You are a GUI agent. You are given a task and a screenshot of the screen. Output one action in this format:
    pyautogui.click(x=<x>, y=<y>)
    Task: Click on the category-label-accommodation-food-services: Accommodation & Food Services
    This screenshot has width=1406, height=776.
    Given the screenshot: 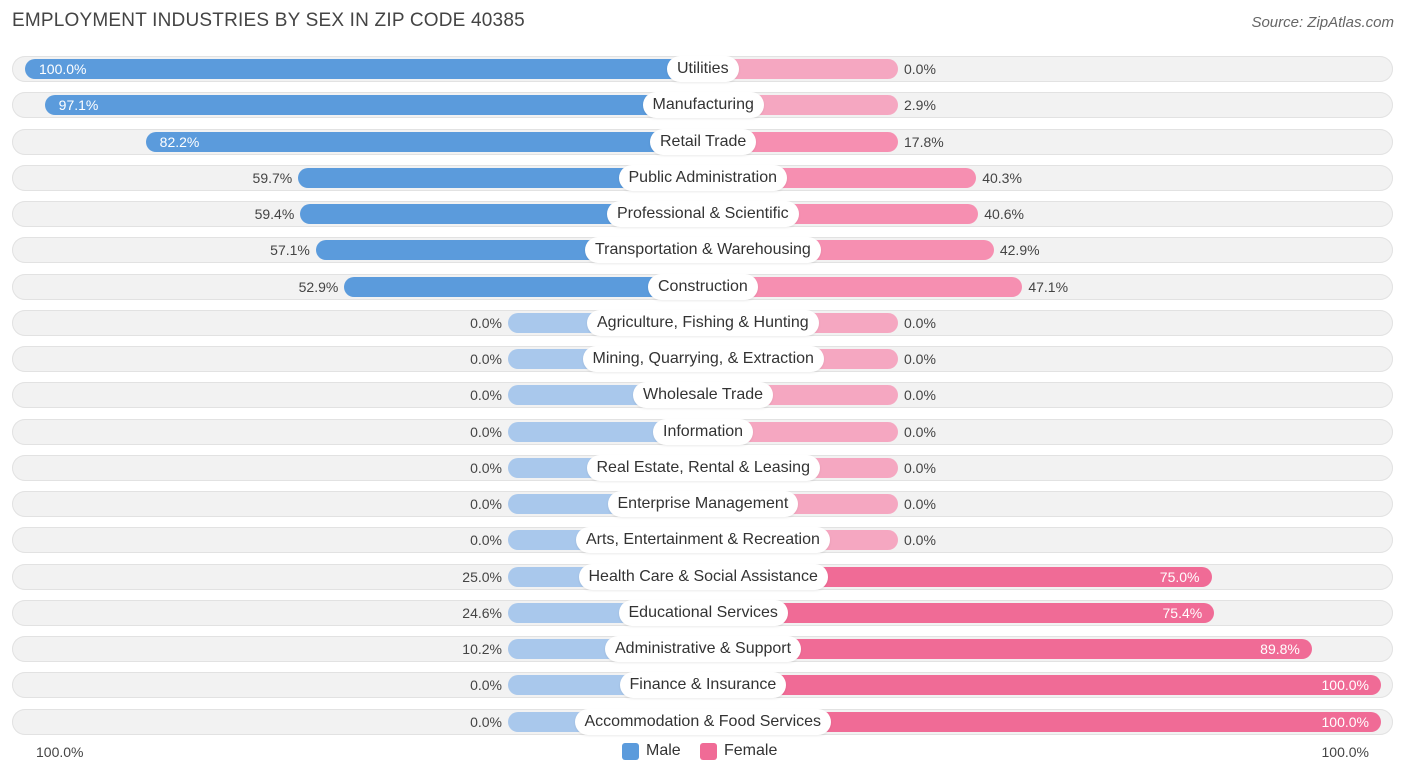 What is the action you would take?
    pyautogui.click(x=703, y=721)
    